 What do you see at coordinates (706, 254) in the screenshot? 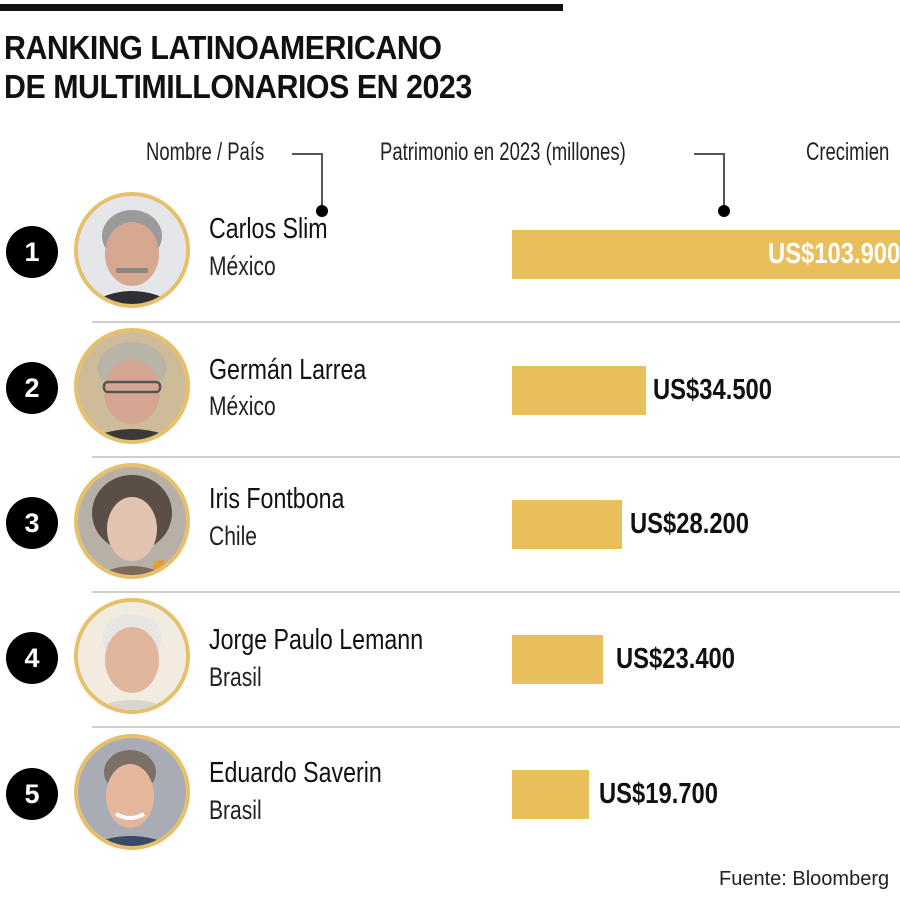
I see `net-worth-bar: US$103.900` at bounding box center [706, 254].